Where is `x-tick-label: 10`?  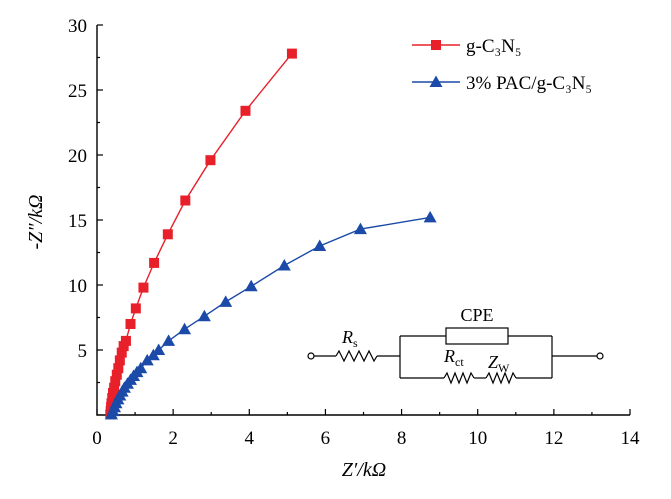 x-tick-label: 10 is located at coordinates (477, 438).